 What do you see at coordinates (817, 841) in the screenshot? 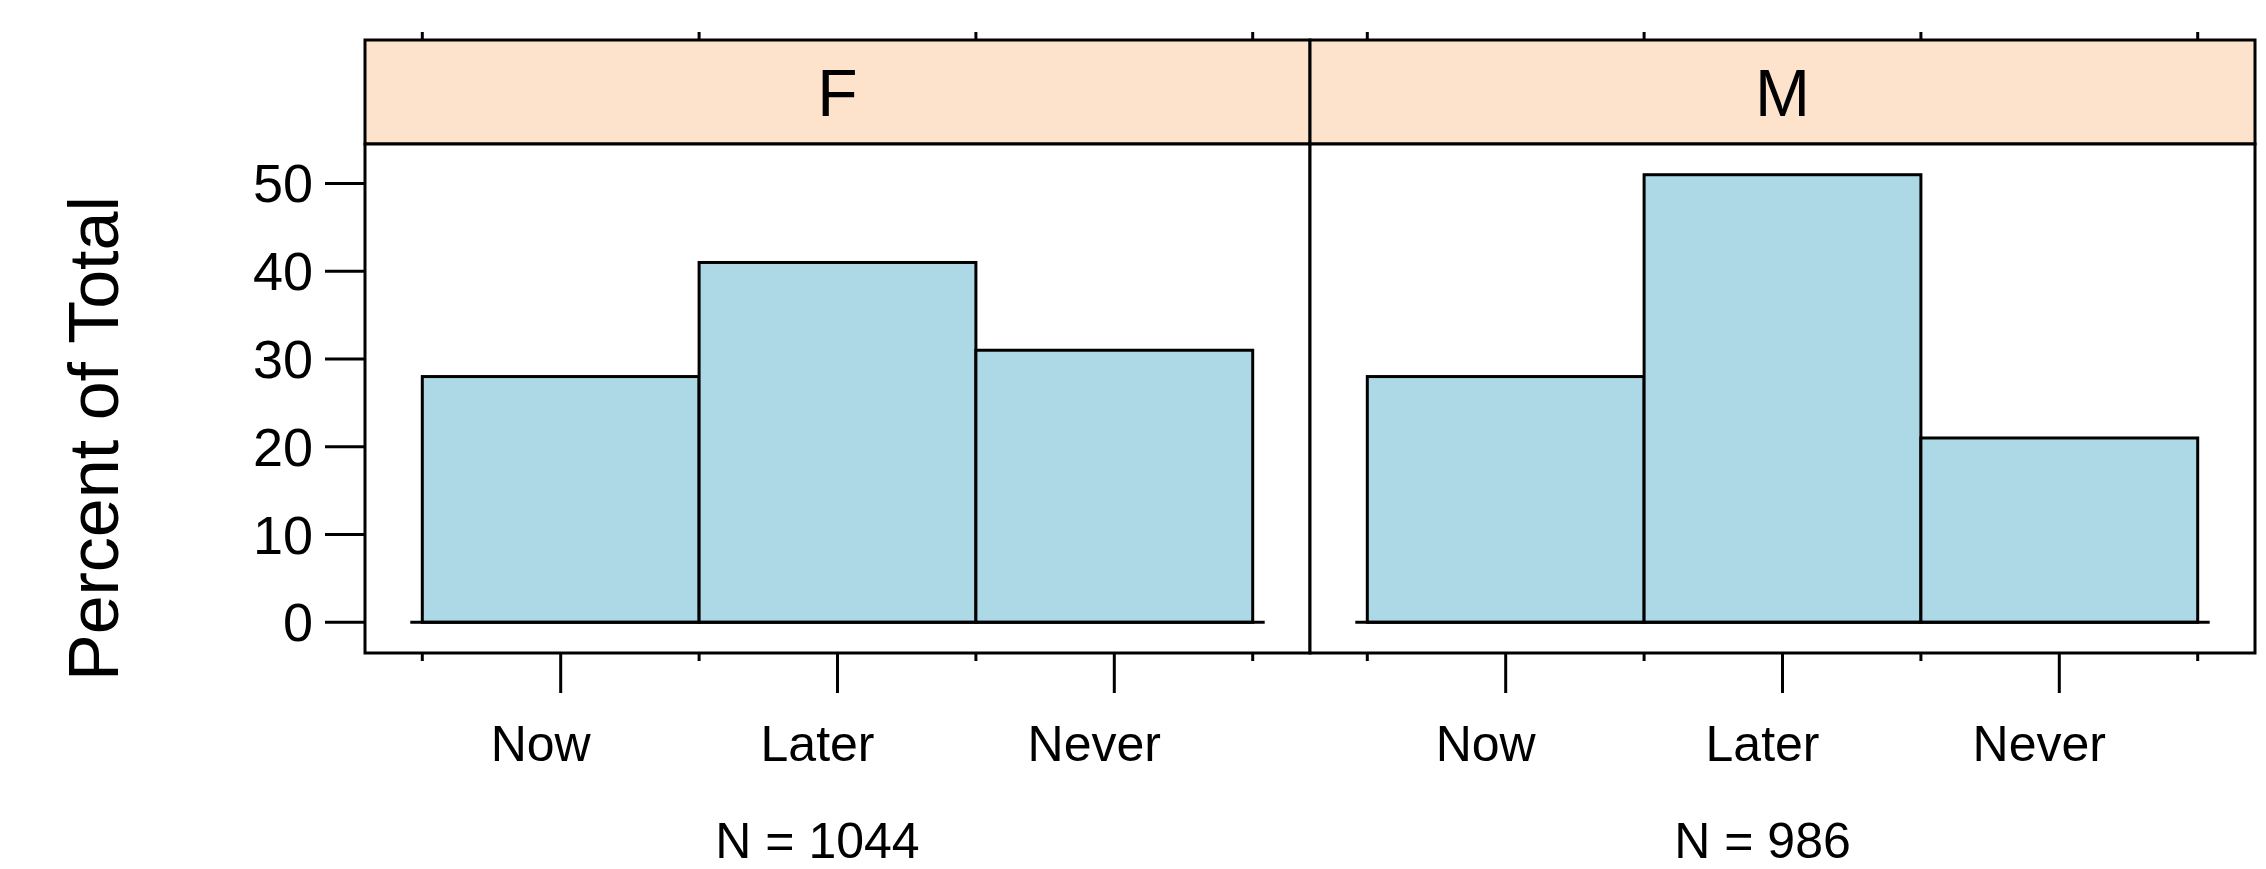
I see `x-axis-title: N = 1044` at bounding box center [817, 841].